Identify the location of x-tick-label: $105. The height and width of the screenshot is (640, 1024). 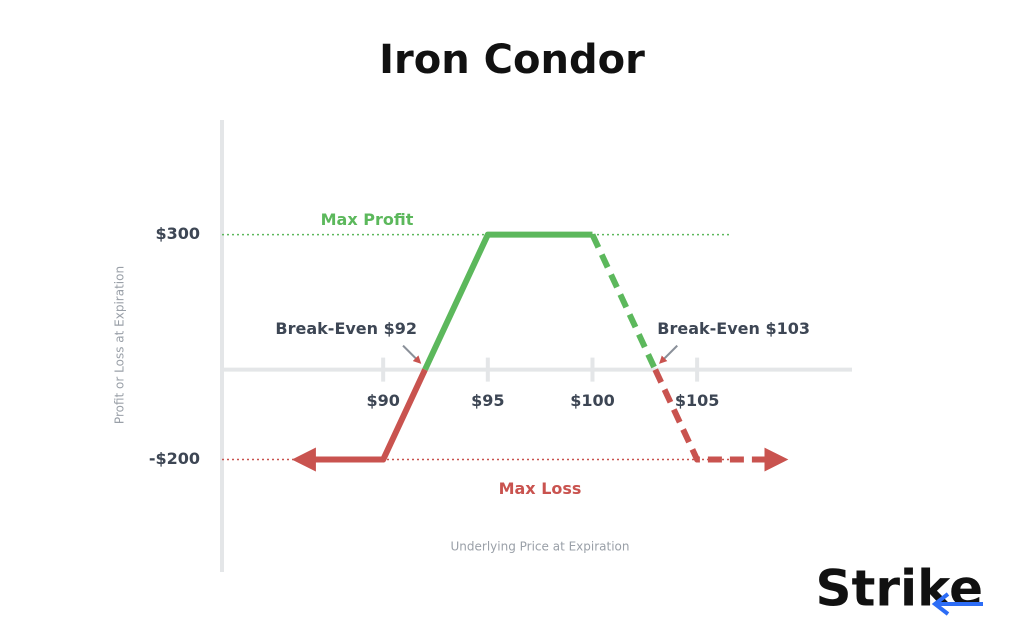
(697, 400).